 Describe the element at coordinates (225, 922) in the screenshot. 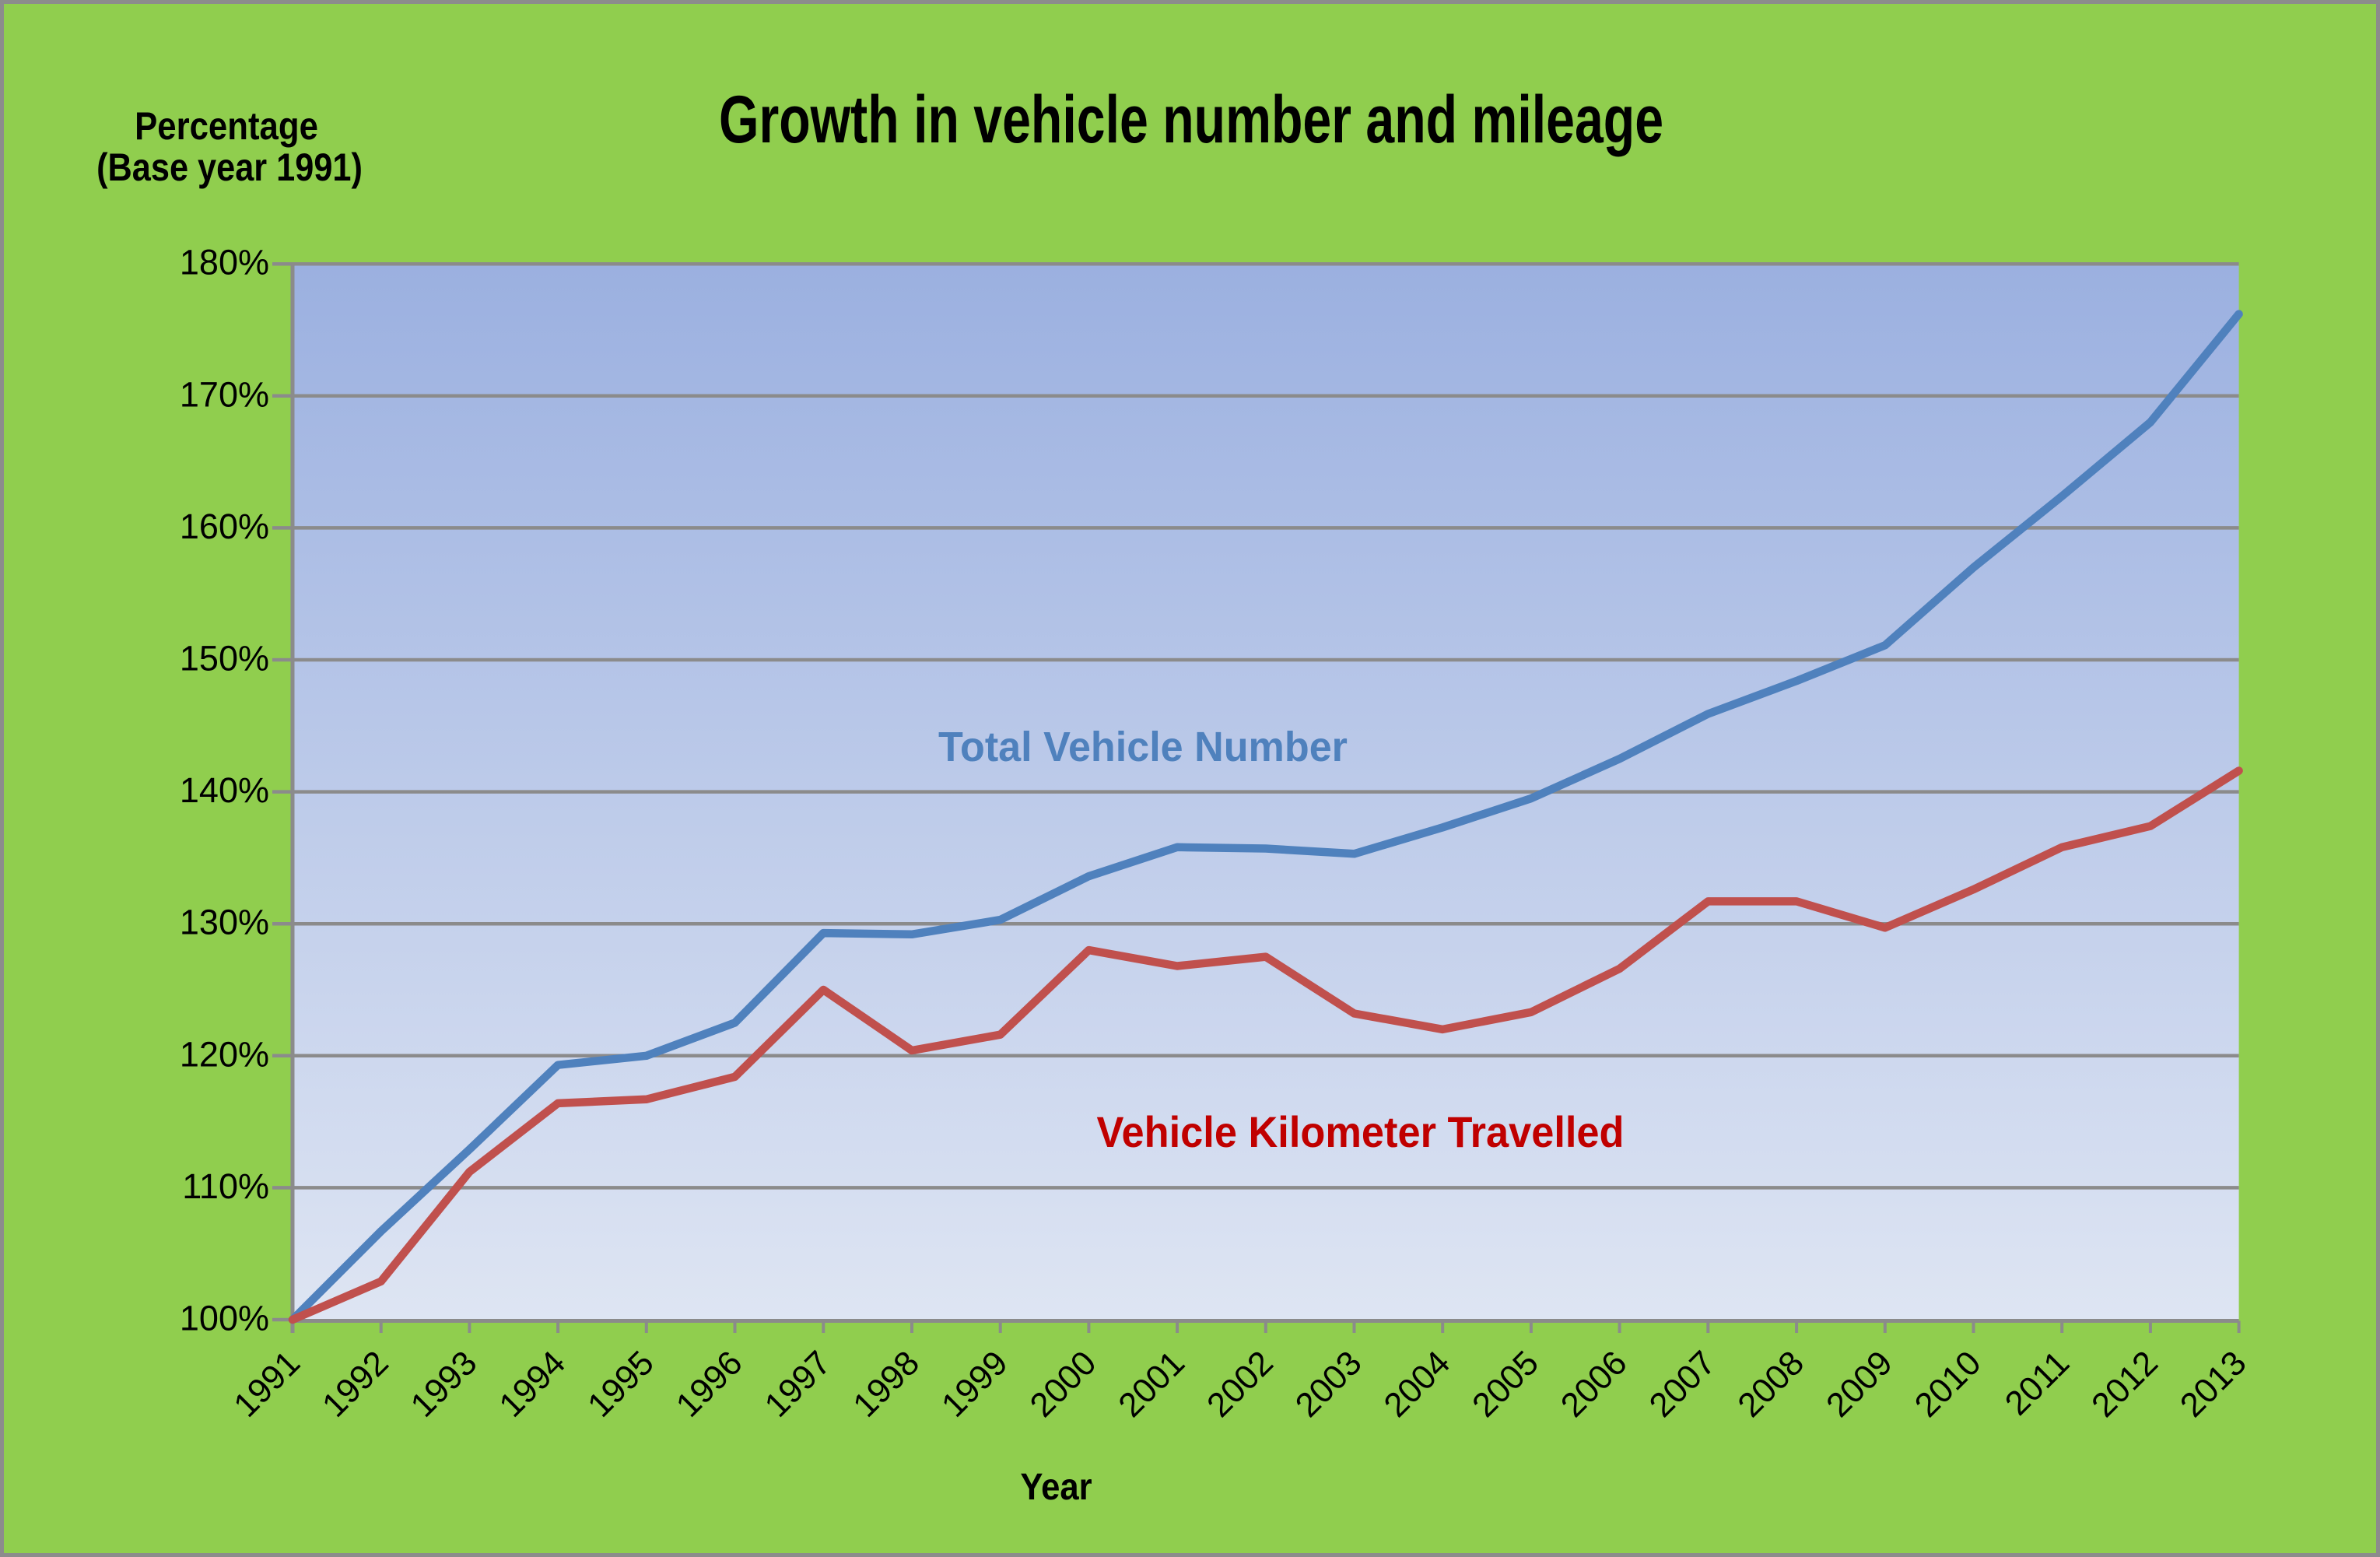

I see `svg-text: 130%` at that location.